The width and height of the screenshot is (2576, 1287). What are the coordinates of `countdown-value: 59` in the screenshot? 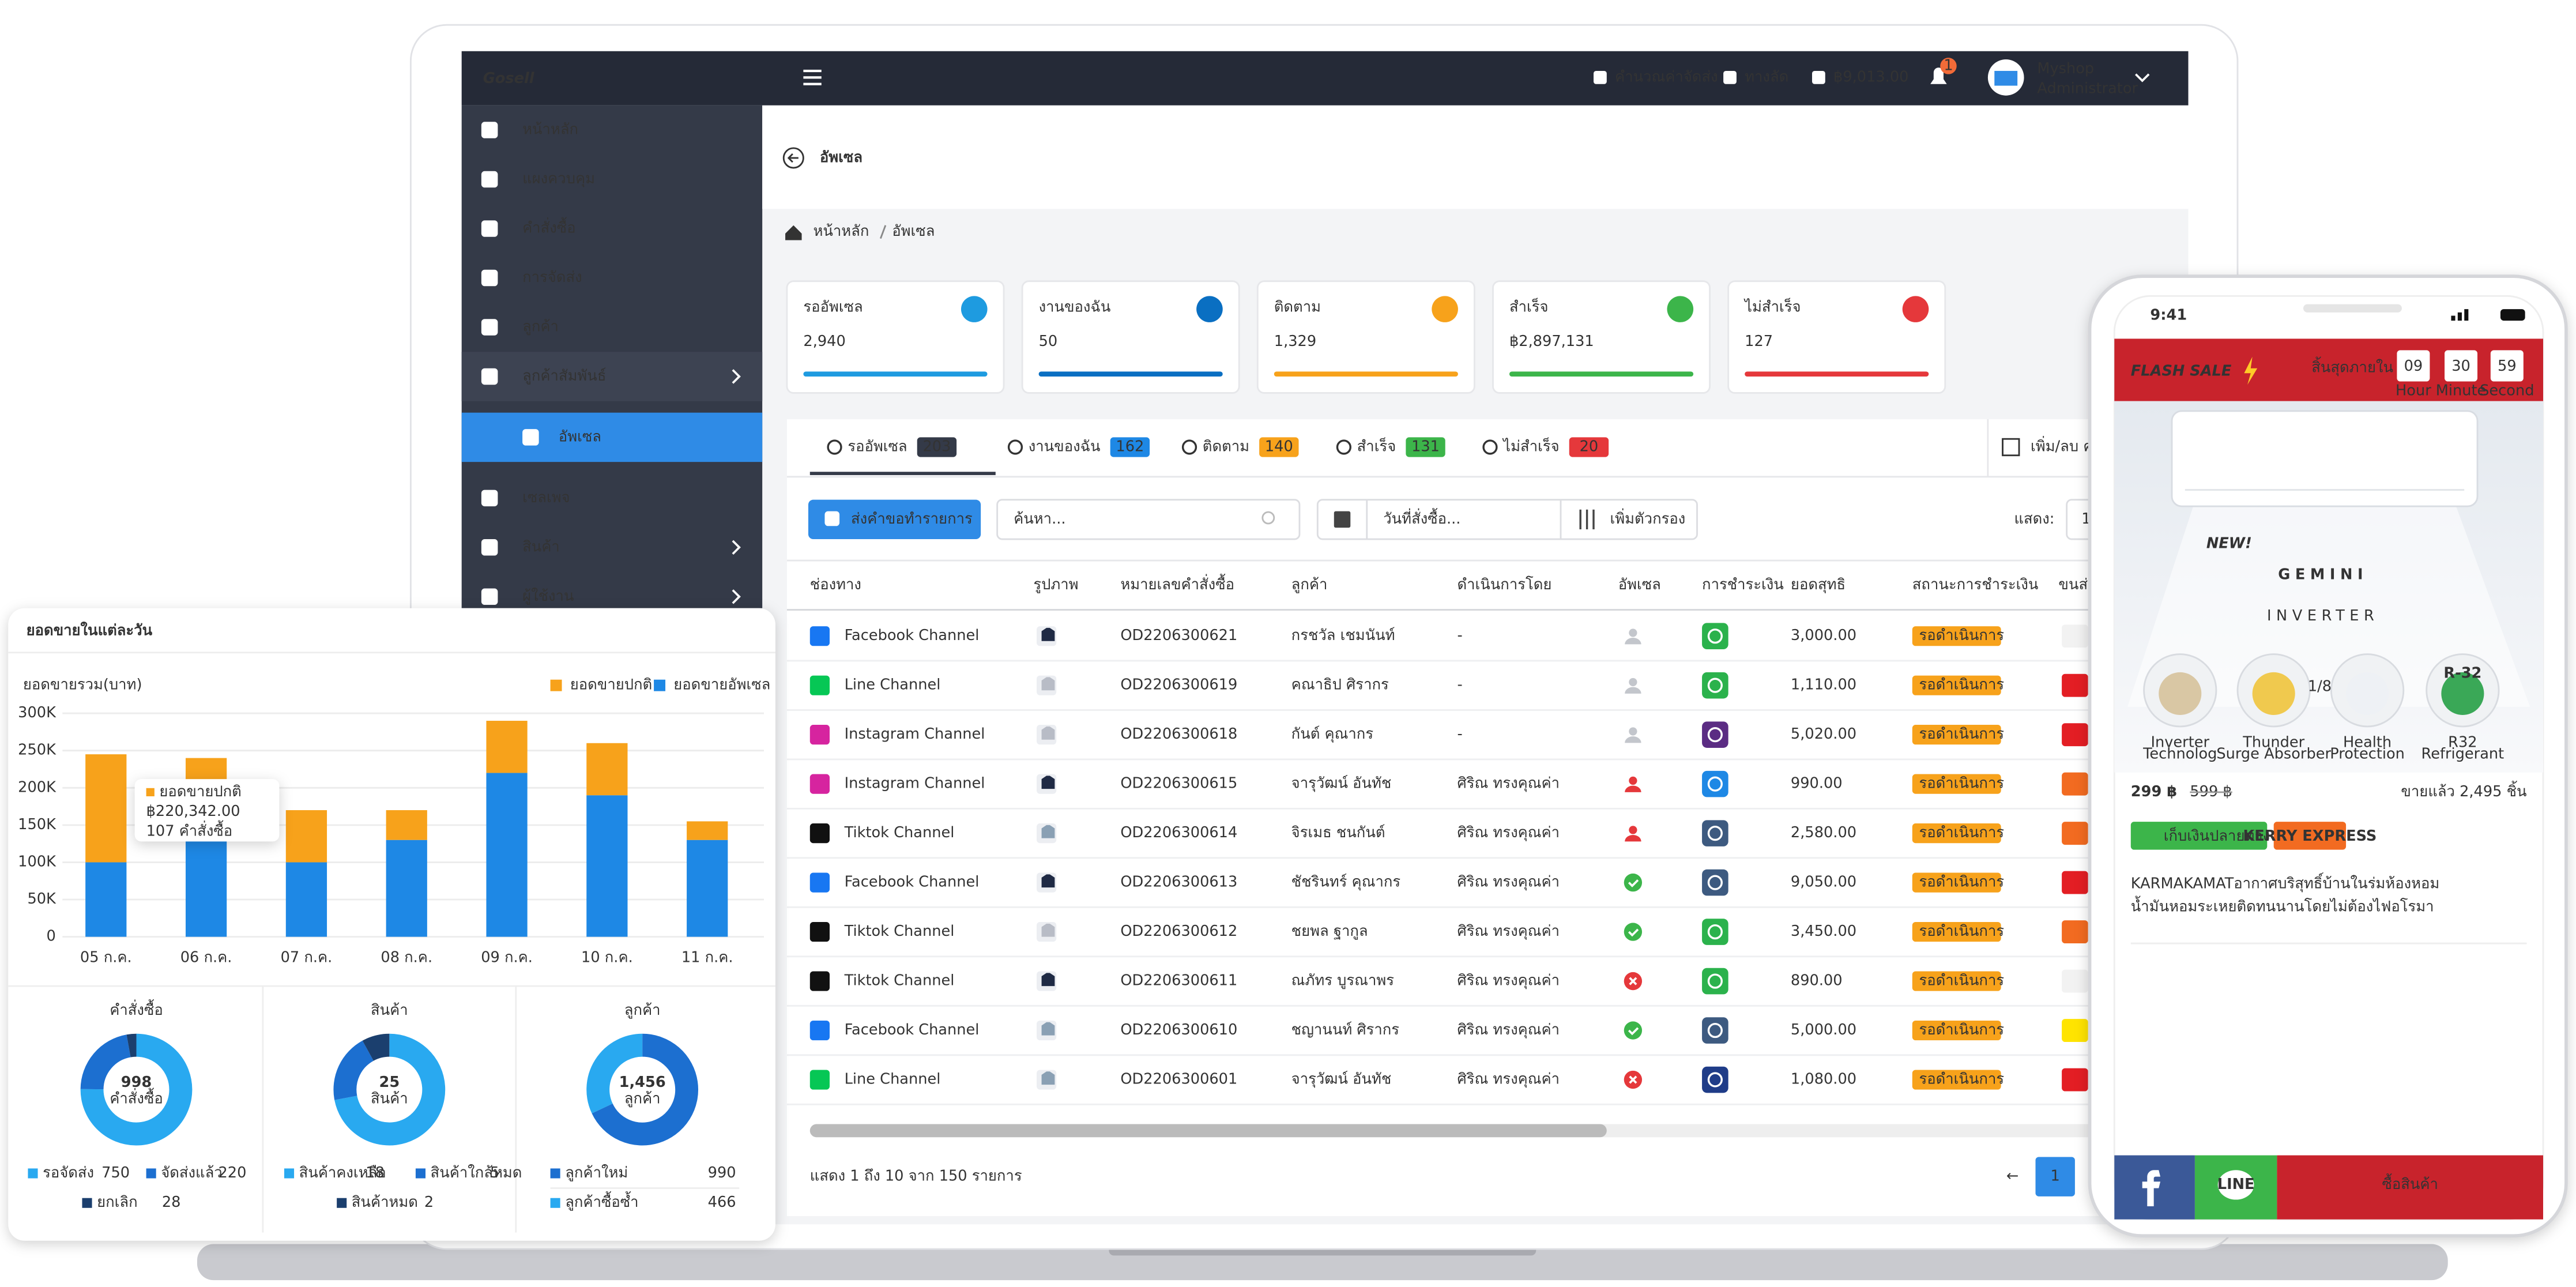 It's located at (2507, 366).